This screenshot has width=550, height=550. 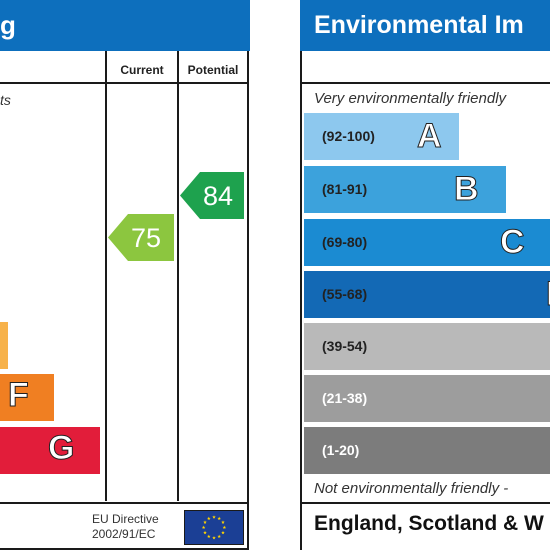 What do you see at coordinates (410, 98) in the screenshot?
I see `env-top-note: Very environmentally friendly` at bounding box center [410, 98].